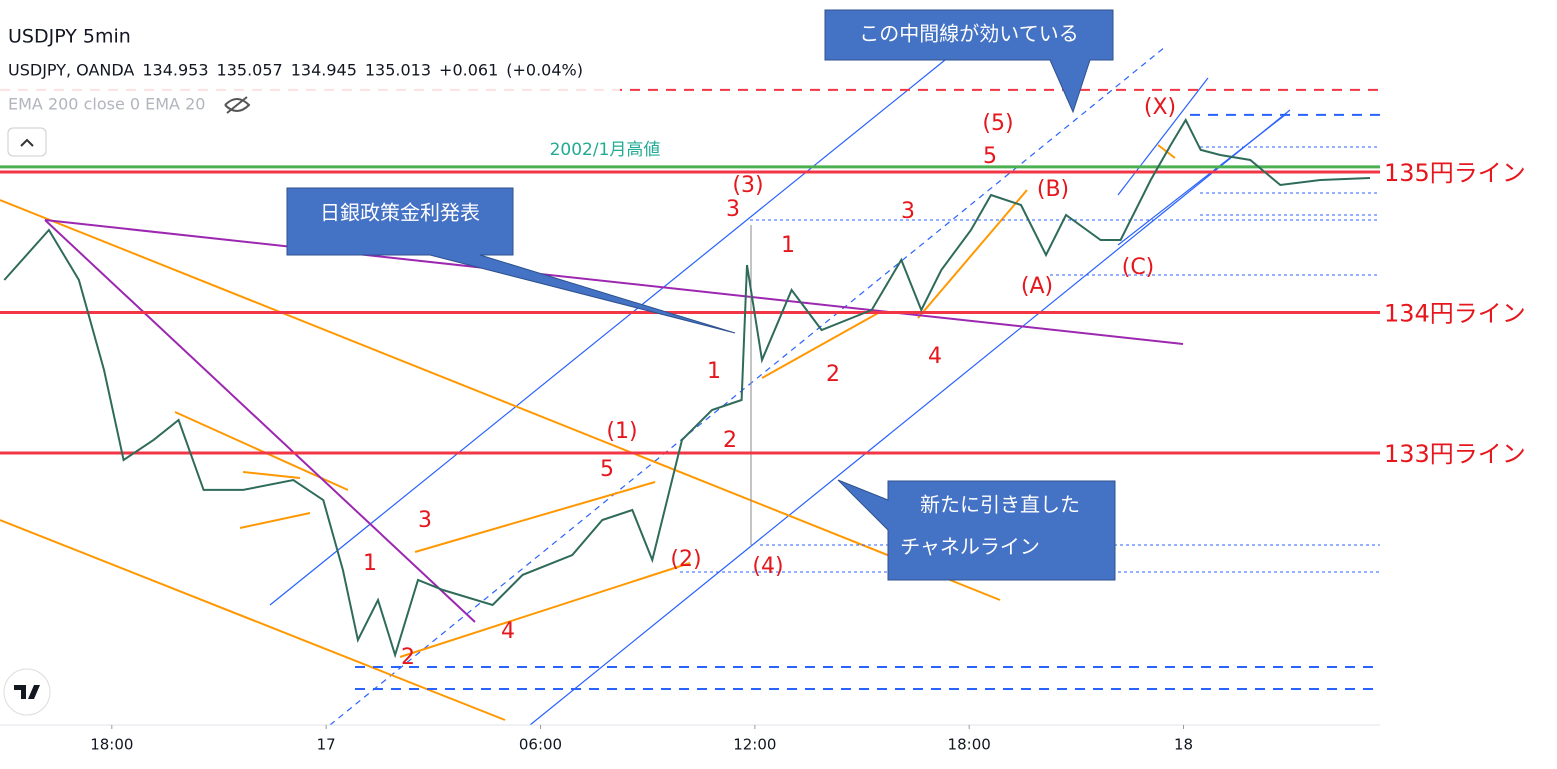 This screenshot has height=769, width=1557. Describe the element at coordinates (237, 105) in the screenshot. I see `hide-button` at that location.